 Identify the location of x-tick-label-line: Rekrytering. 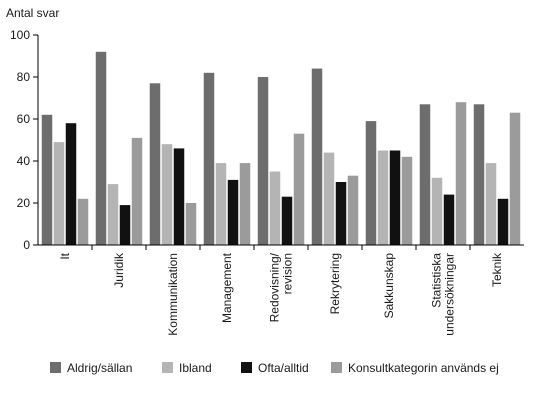
(335, 283).